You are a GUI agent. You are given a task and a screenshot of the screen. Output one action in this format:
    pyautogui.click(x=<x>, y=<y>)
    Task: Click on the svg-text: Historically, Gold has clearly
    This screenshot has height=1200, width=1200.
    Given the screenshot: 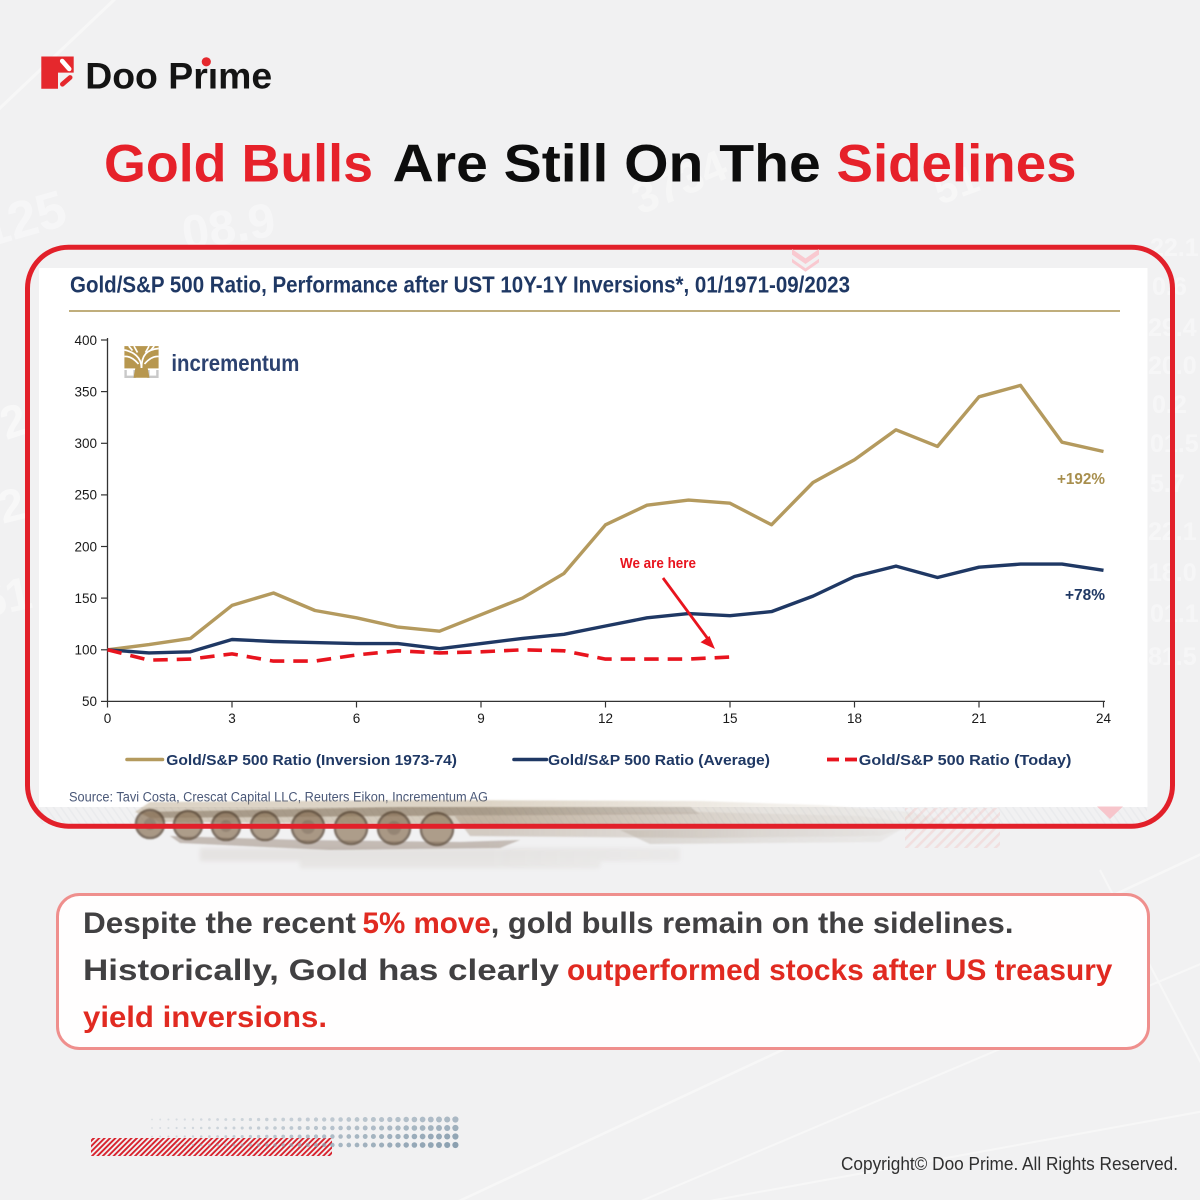 What is the action you would take?
    pyautogui.click(x=321, y=970)
    